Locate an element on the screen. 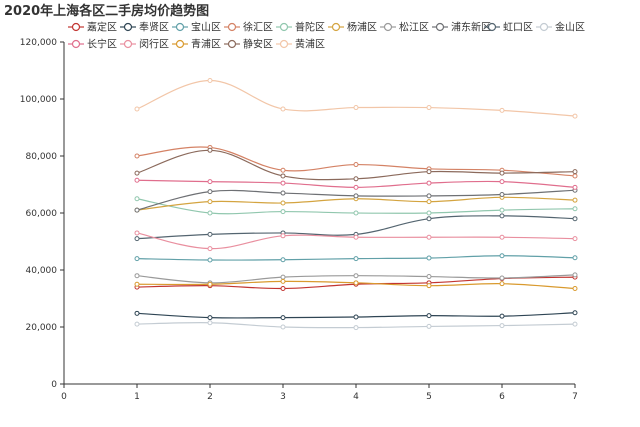 The image size is (640, 427). legend-item: 虹口区 is located at coordinates (508, 28).